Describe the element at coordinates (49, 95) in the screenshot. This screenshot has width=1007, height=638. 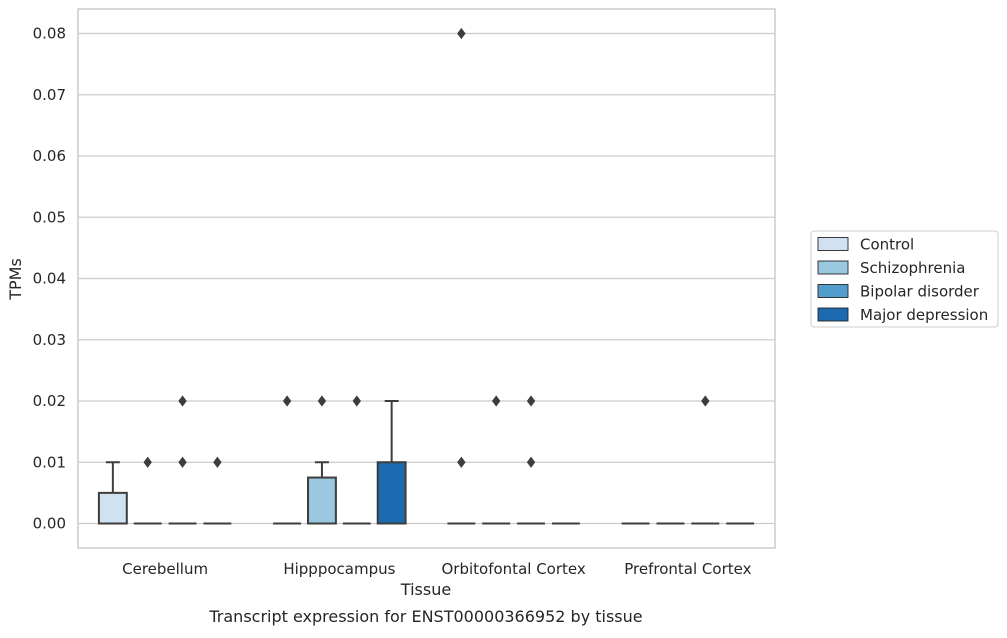
I see `y-tick-label: 0.07` at that location.